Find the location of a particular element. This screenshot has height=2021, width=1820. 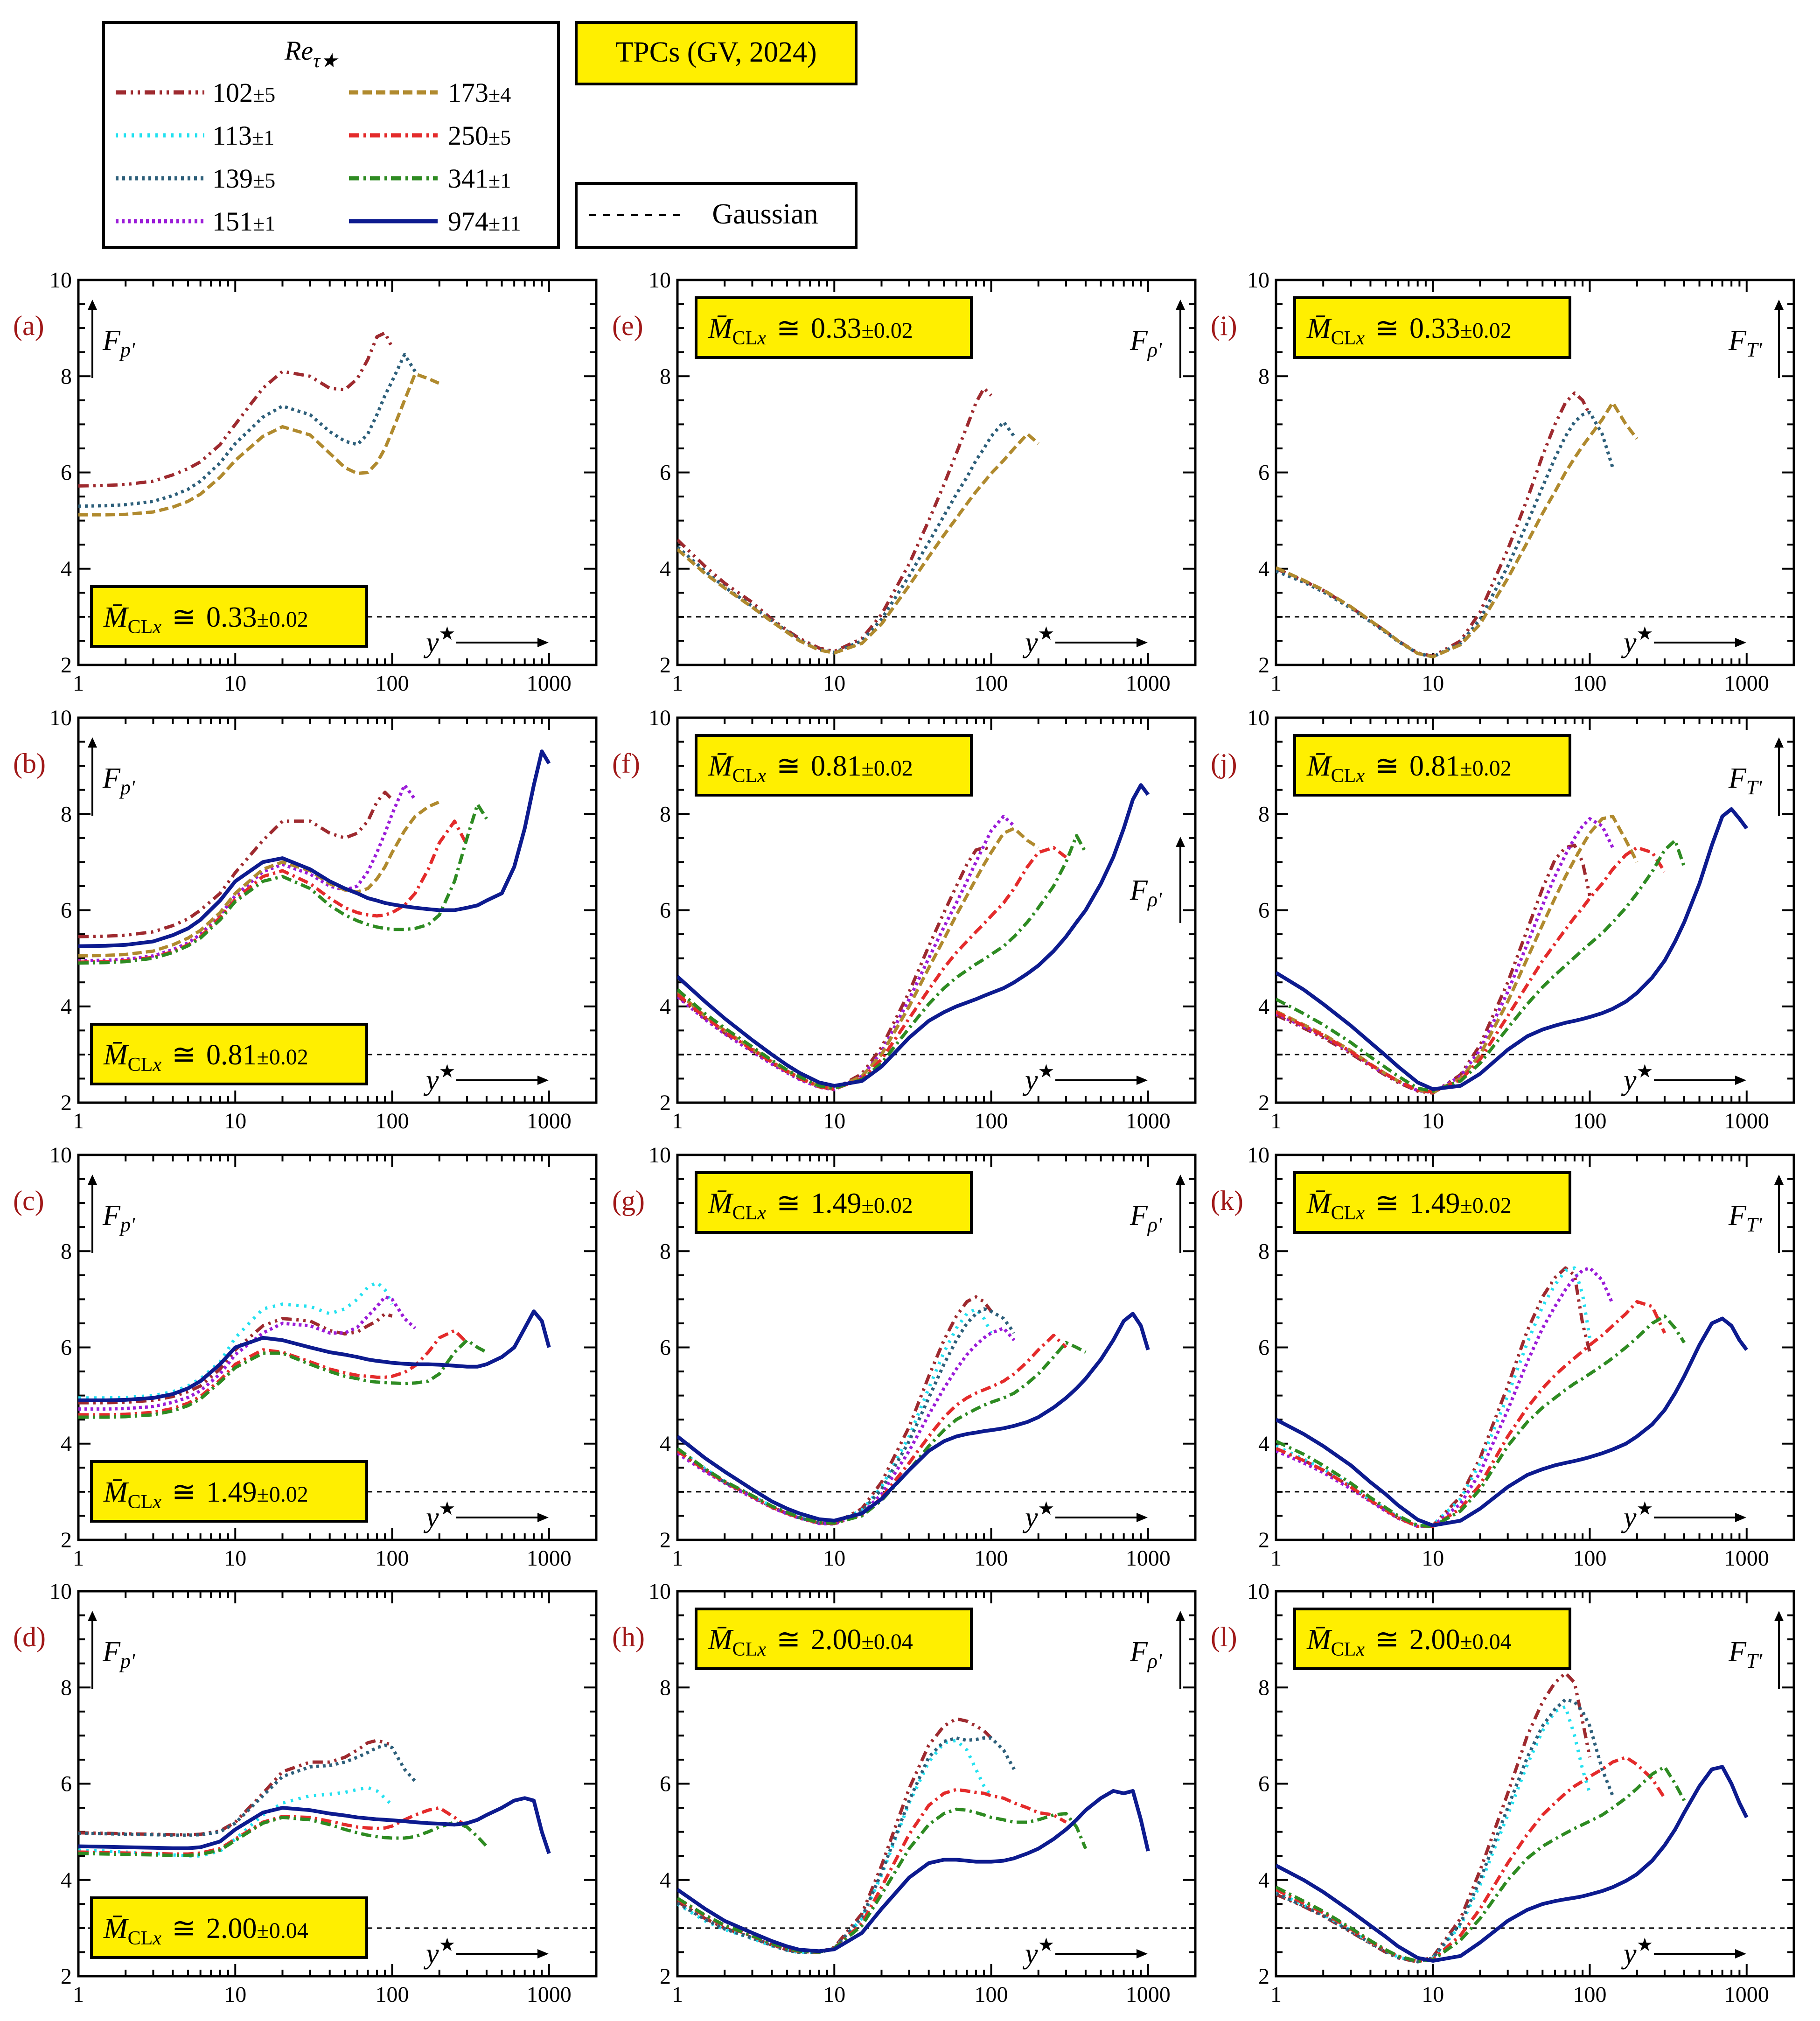

mach-box: M̄CLx ≅ 1.49±0.02 is located at coordinates (834, 1202).